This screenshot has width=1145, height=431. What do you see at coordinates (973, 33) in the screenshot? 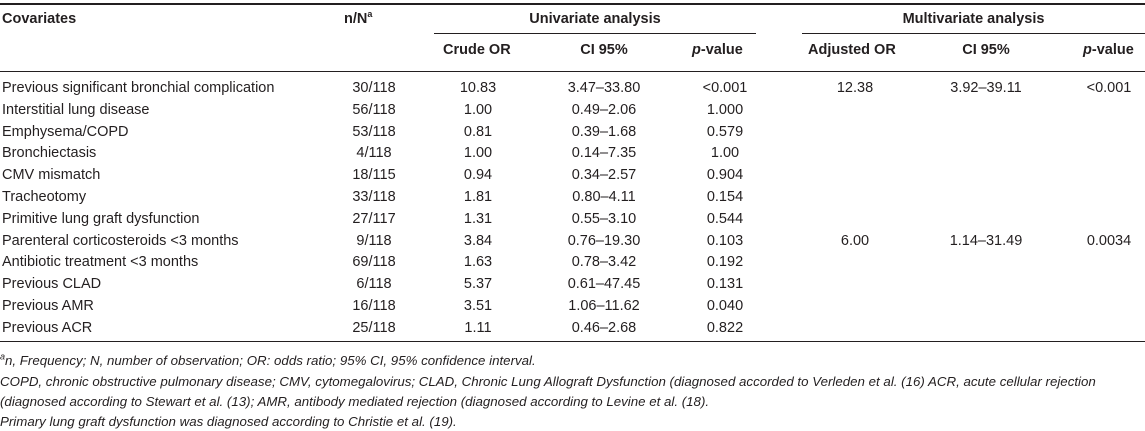
I see `multivariate-group-rule` at bounding box center [973, 33].